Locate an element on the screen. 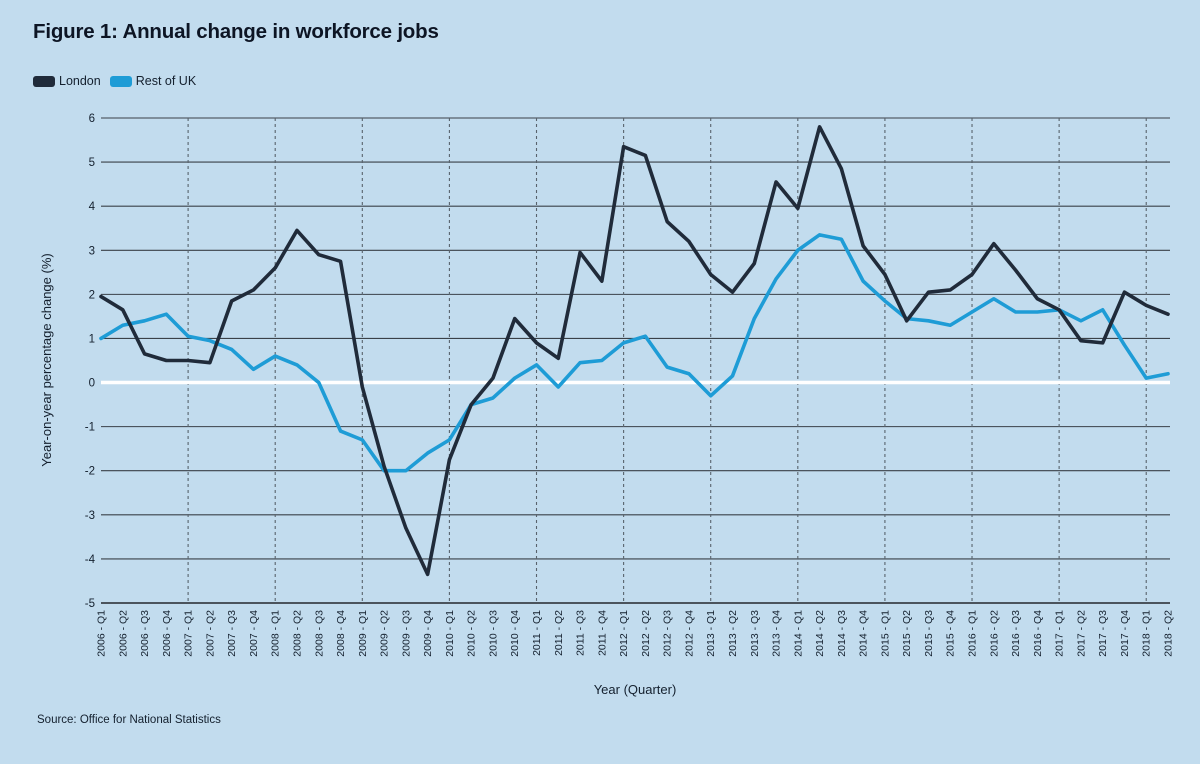 The height and width of the screenshot is (764, 1200). x-tick-label: 2006 - Q2 is located at coordinates (123, 633).